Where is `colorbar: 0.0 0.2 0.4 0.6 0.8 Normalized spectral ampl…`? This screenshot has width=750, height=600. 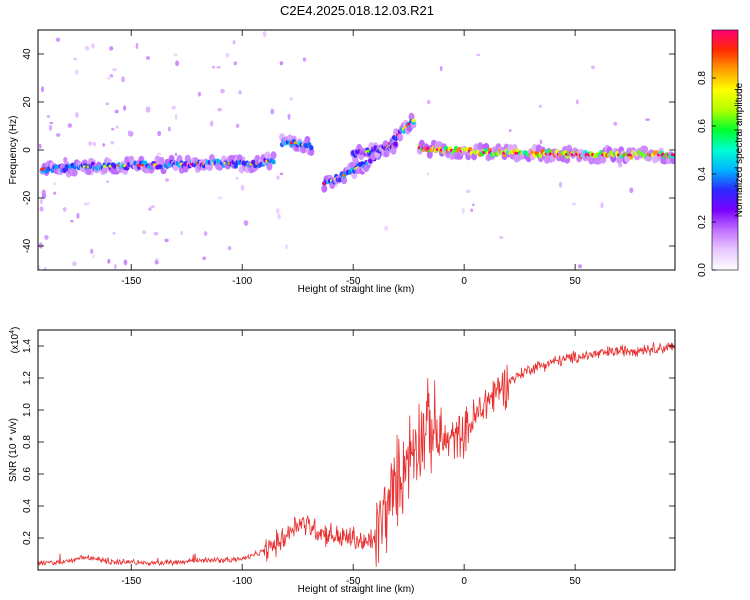
colorbar: 0.0 0.2 0.4 0.6 0.8 Normalized spectral ampl… is located at coordinates (721, 153).